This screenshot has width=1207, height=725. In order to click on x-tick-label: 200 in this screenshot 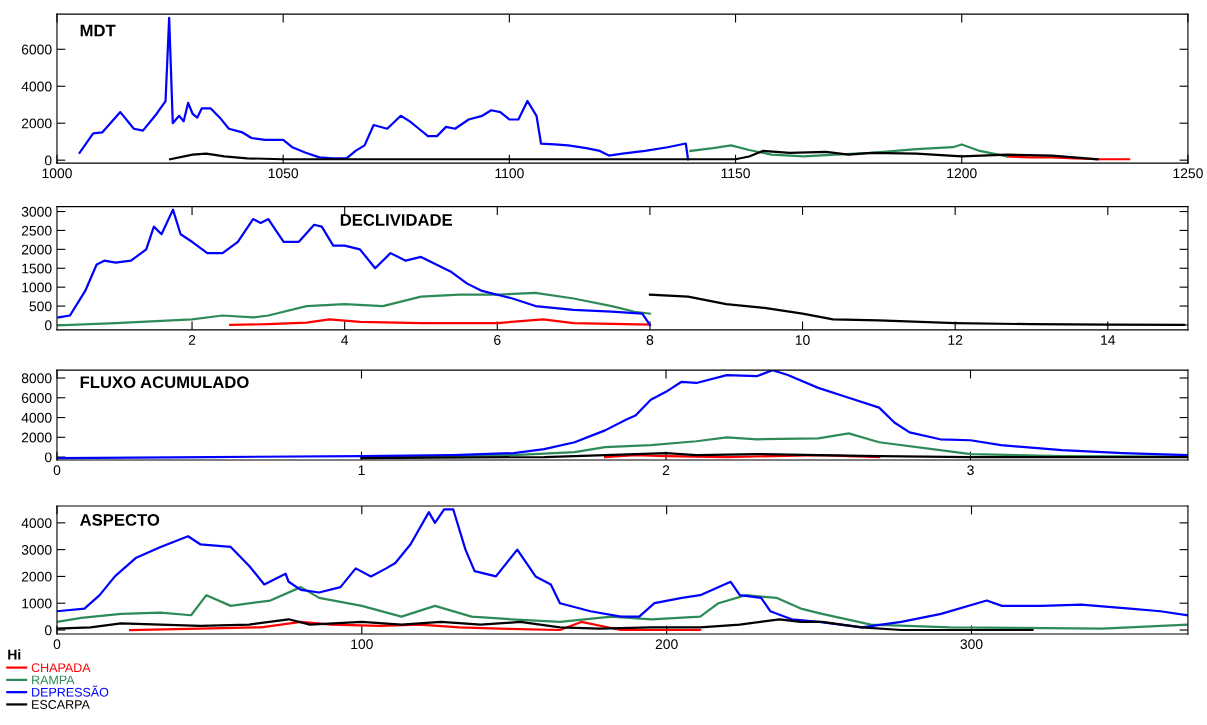, I will do `click(666, 644)`.